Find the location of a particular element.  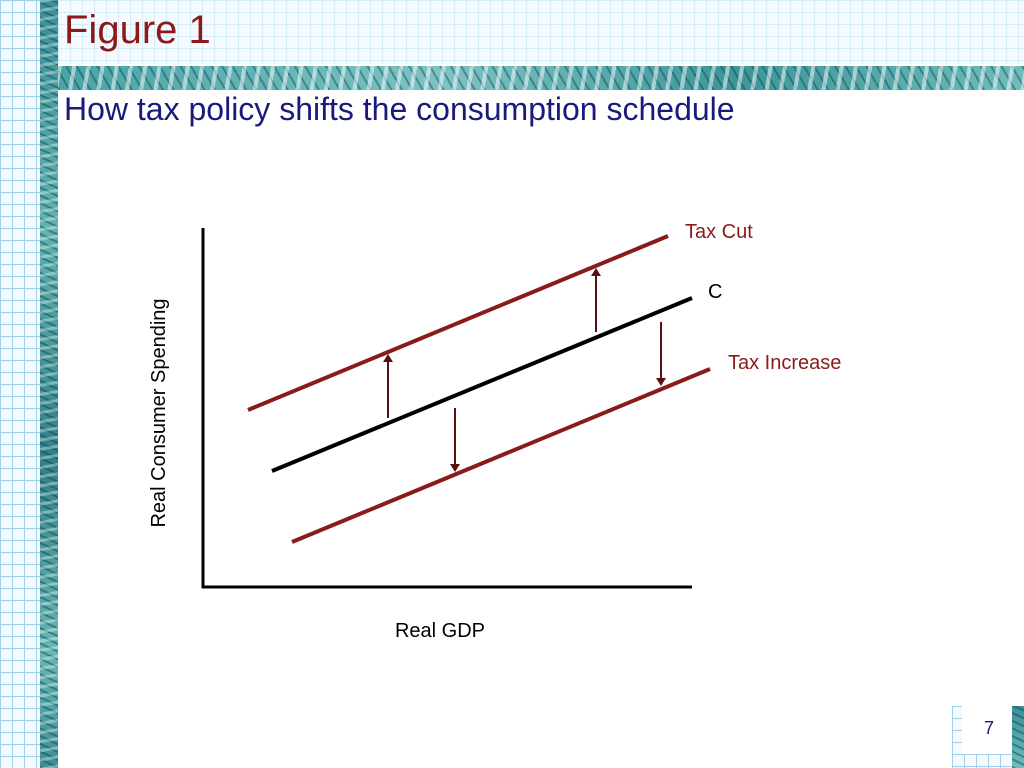

tax-cut-label: Tax Cut is located at coordinates (719, 232).